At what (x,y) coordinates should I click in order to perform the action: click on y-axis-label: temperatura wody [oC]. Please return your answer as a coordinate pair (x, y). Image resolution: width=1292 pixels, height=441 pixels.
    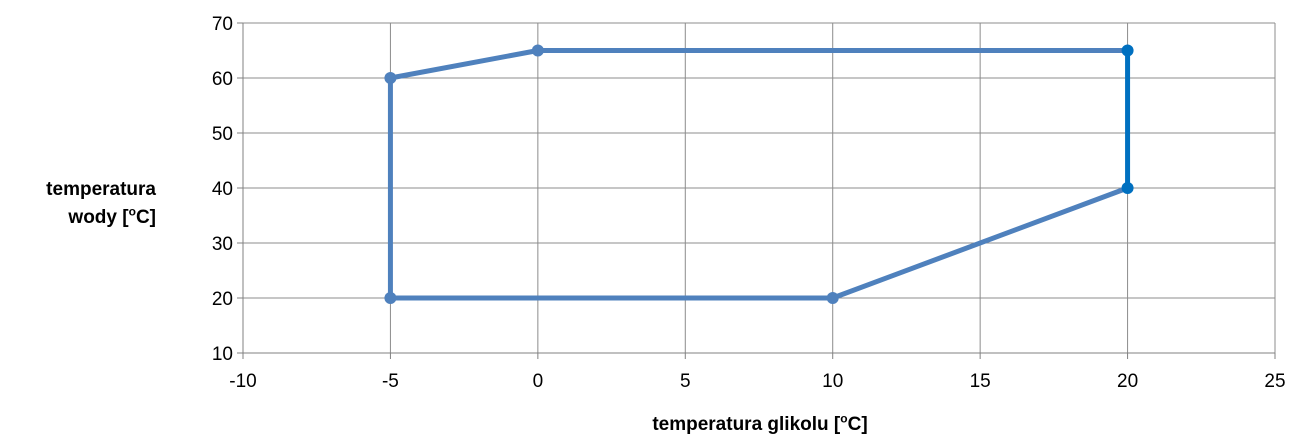
    Looking at the image, I should click on (78, 204).